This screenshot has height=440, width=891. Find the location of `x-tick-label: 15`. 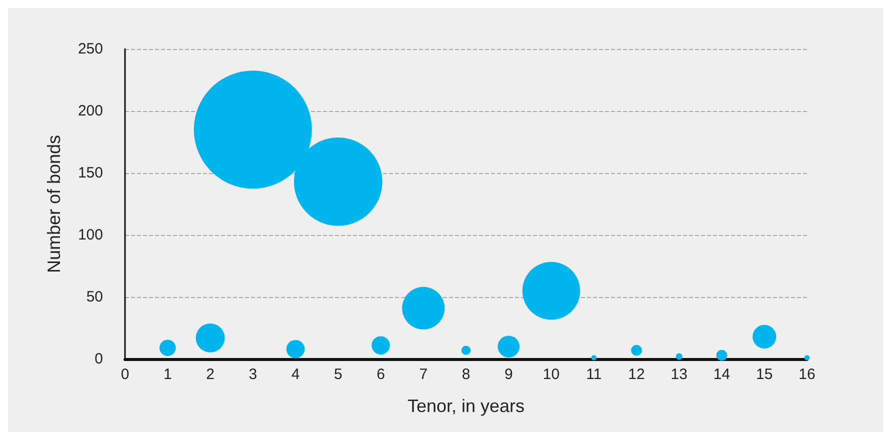

x-tick-label: 15 is located at coordinates (764, 374).